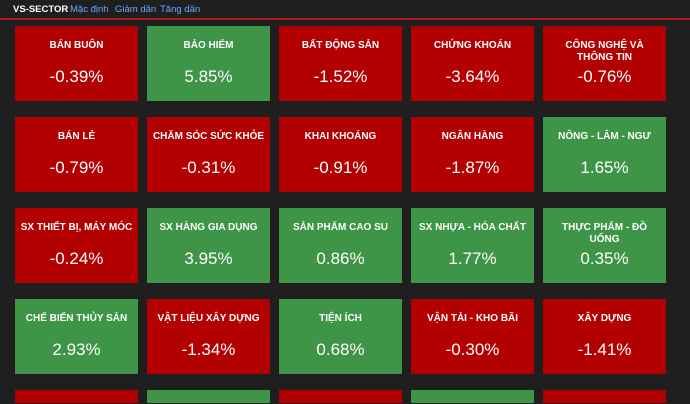 Image resolution: width=690 pixels, height=404 pixels. What do you see at coordinates (76, 349) in the screenshot?
I see `sector-change: 2.93%` at bounding box center [76, 349].